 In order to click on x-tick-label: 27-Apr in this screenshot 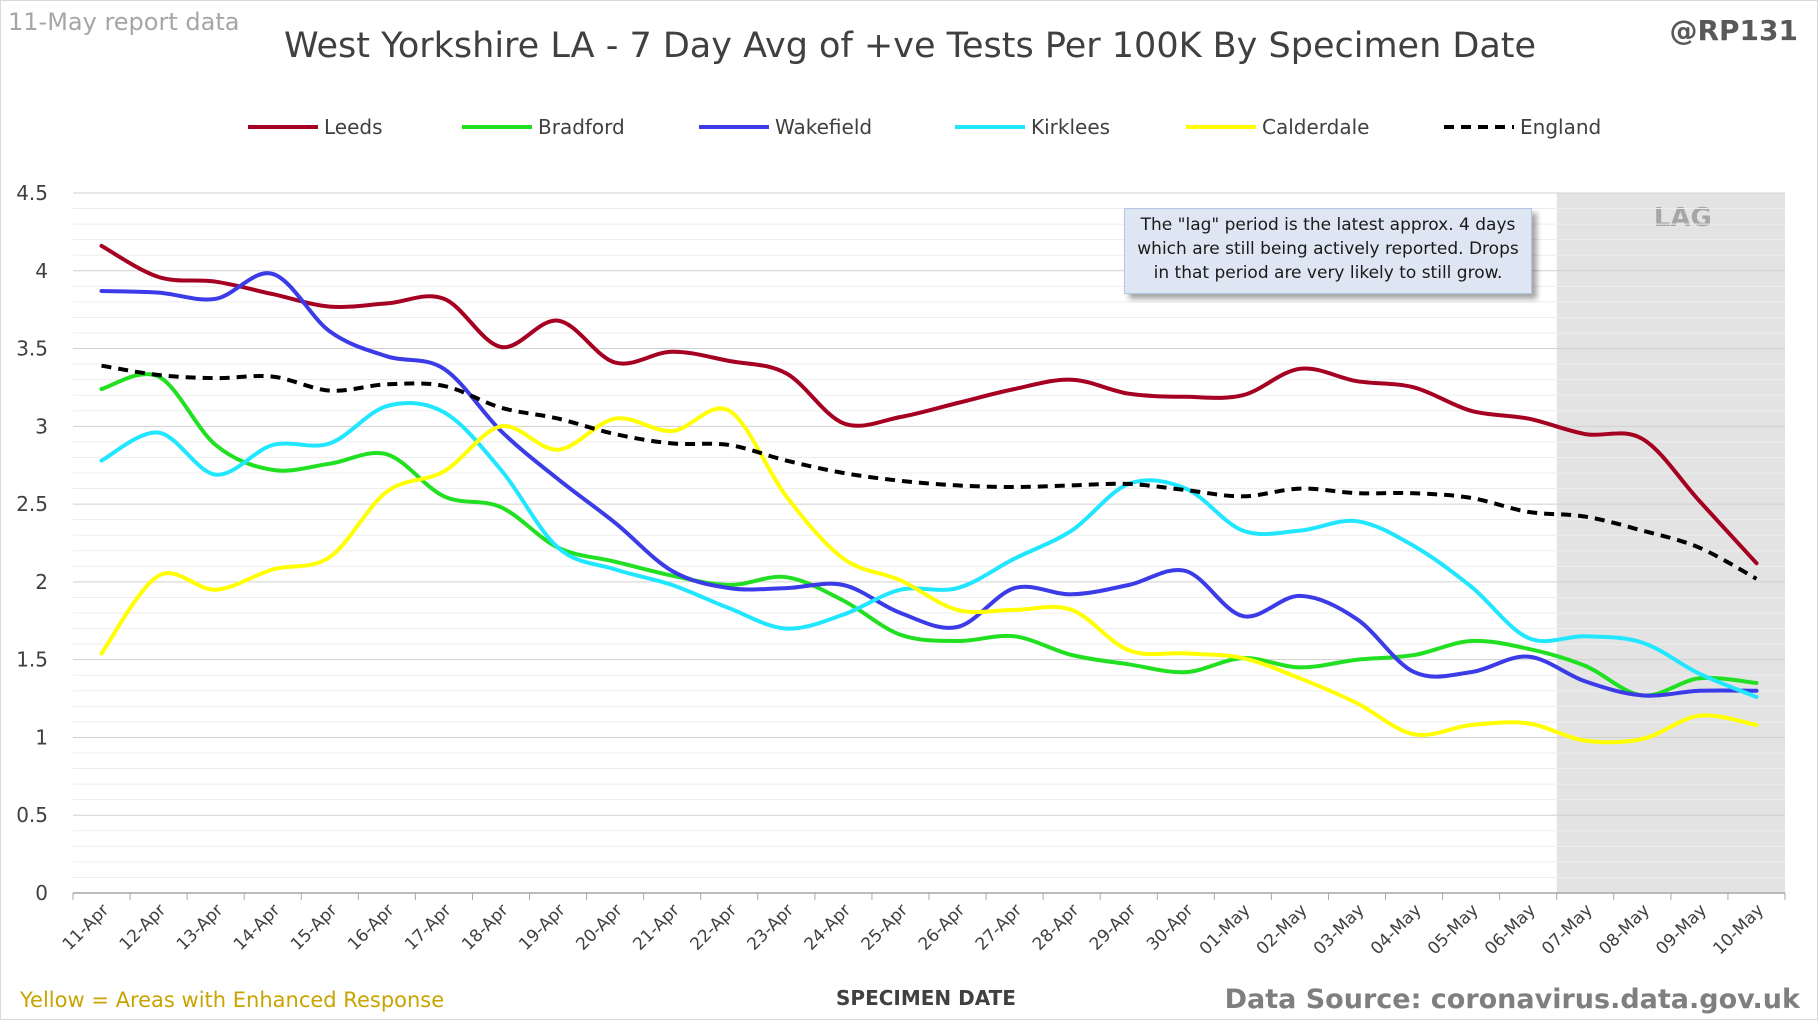, I will do `click(999, 927)`.